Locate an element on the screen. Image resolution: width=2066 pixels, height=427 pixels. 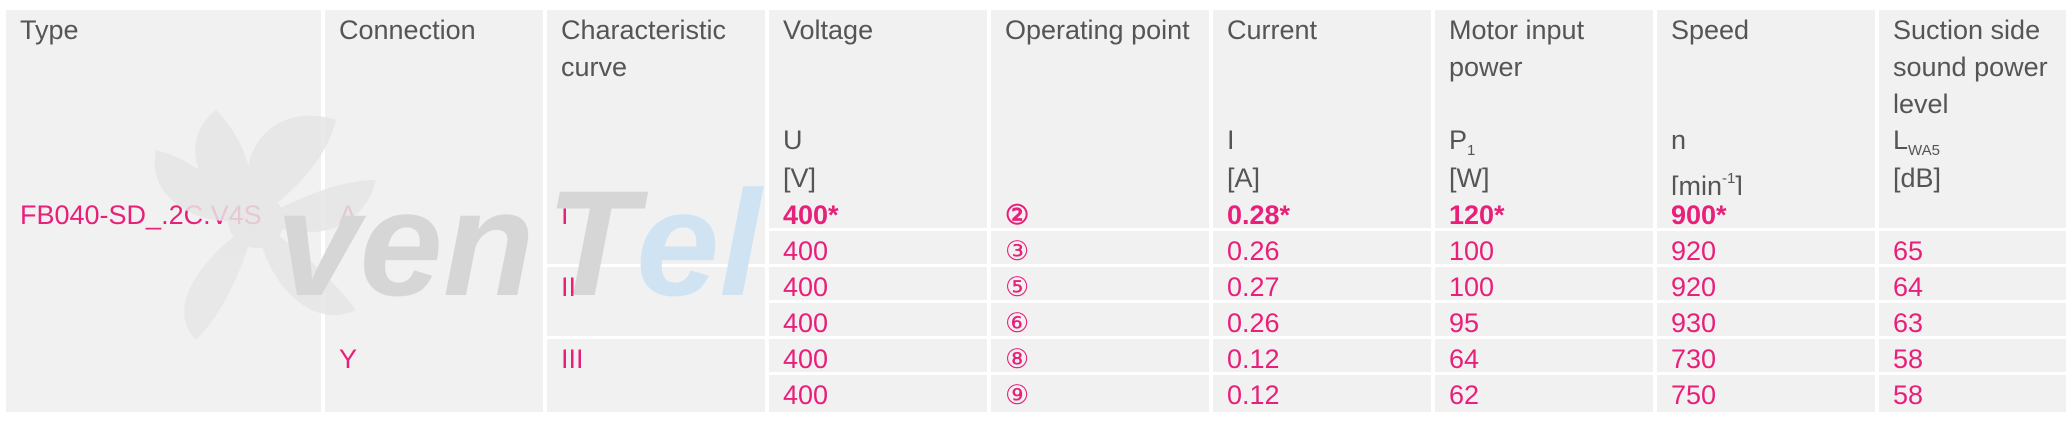
row-5-speed: 730 is located at coordinates (1694, 359).